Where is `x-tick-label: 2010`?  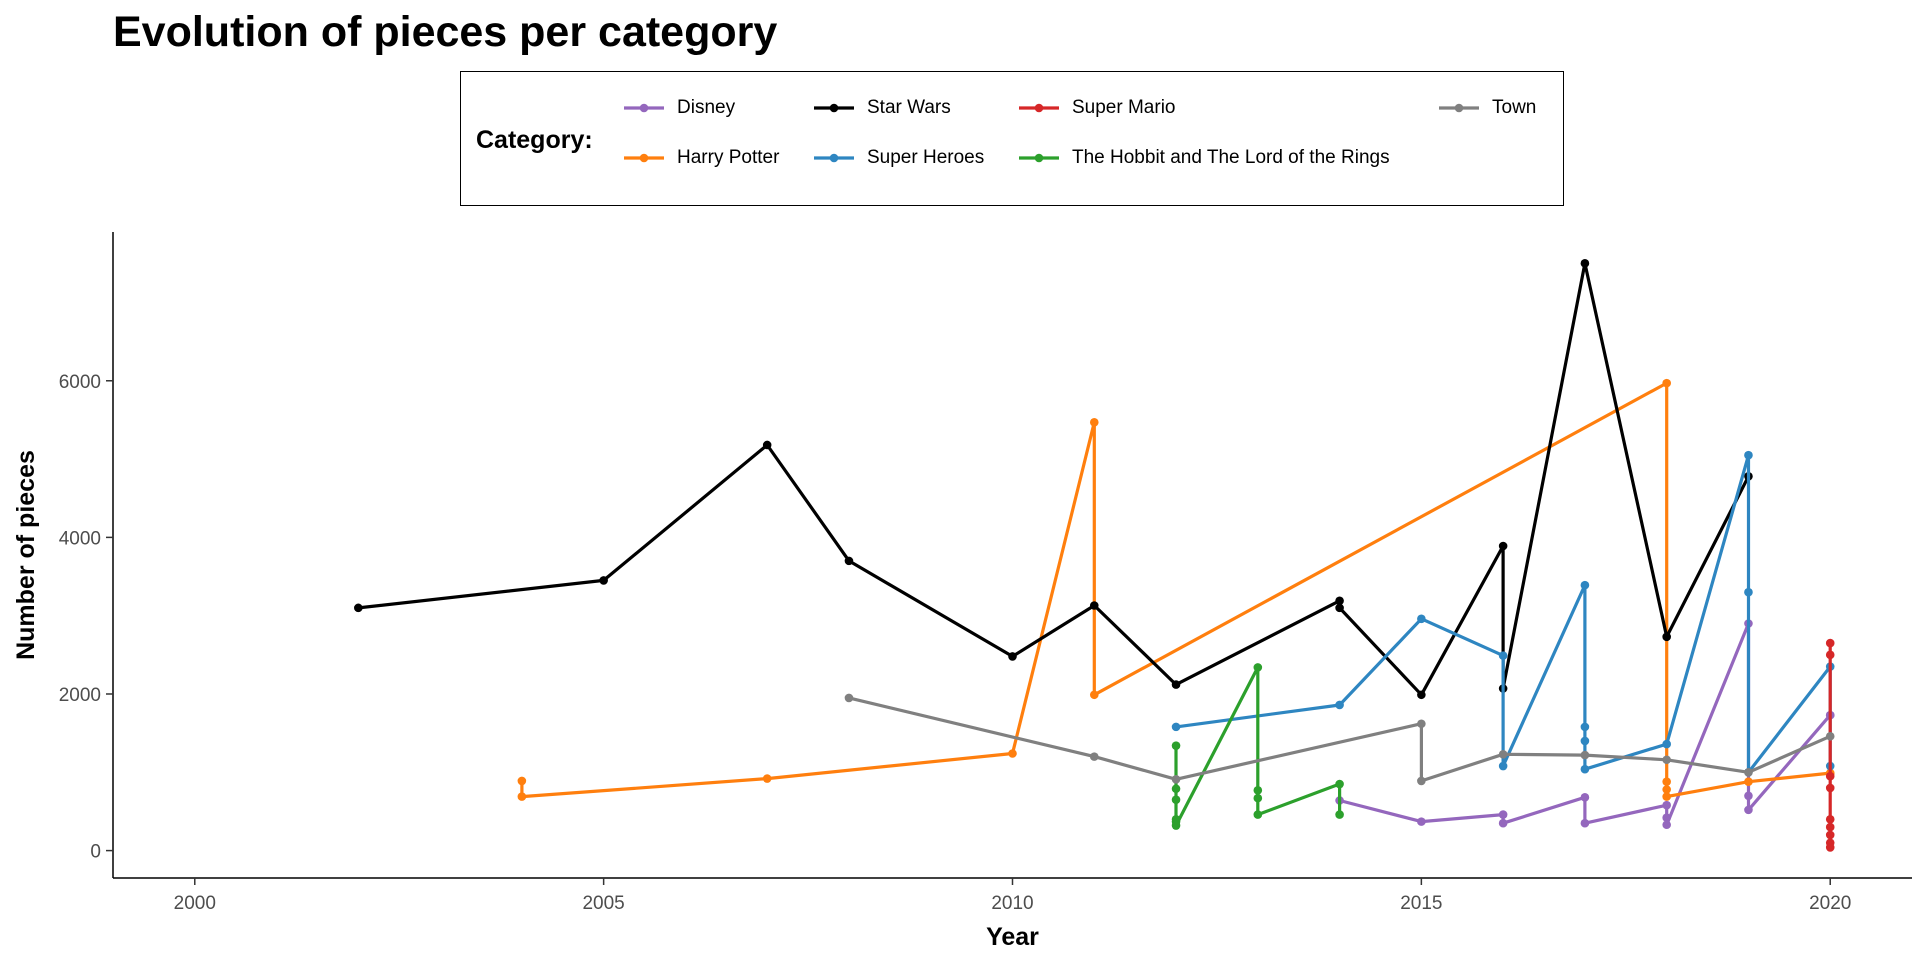
x-tick-label: 2010 is located at coordinates (1012, 903).